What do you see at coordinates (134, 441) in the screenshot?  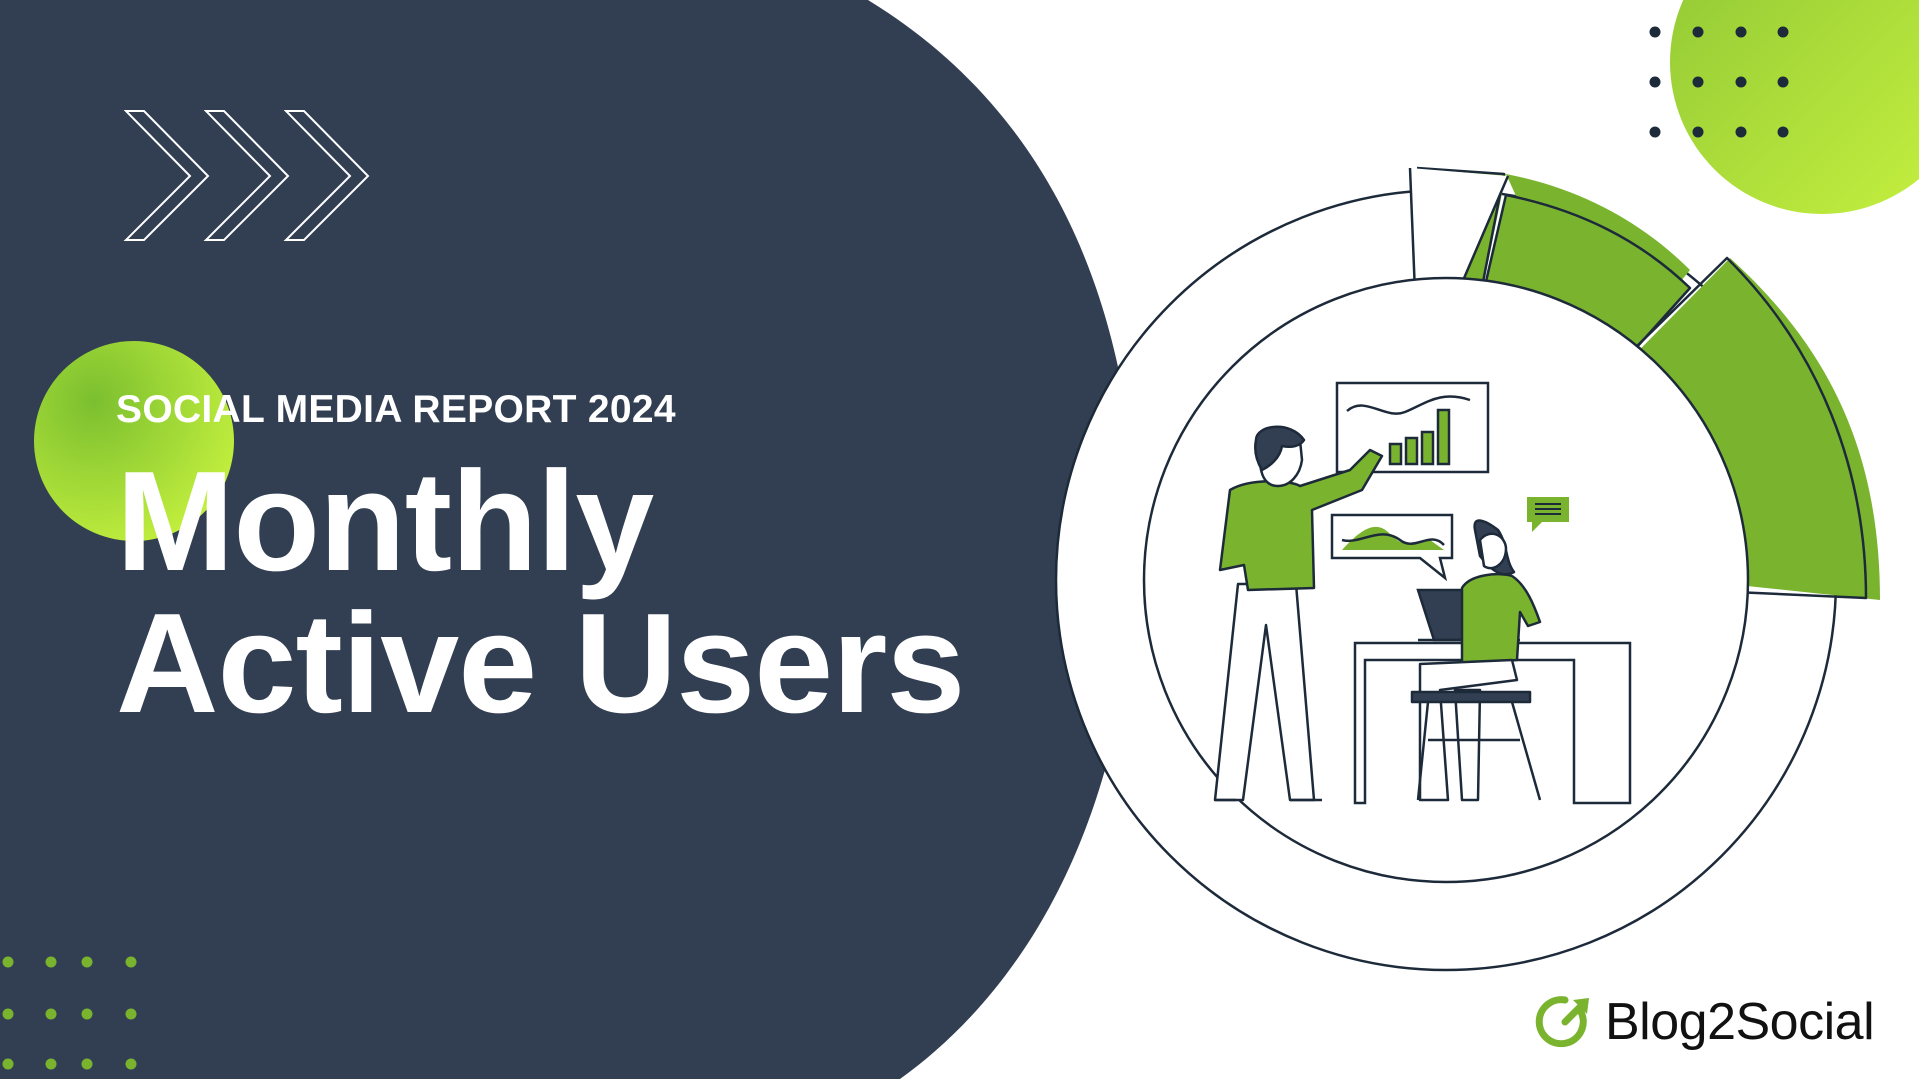 I see `lime-accent-circle` at bounding box center [134, 441].